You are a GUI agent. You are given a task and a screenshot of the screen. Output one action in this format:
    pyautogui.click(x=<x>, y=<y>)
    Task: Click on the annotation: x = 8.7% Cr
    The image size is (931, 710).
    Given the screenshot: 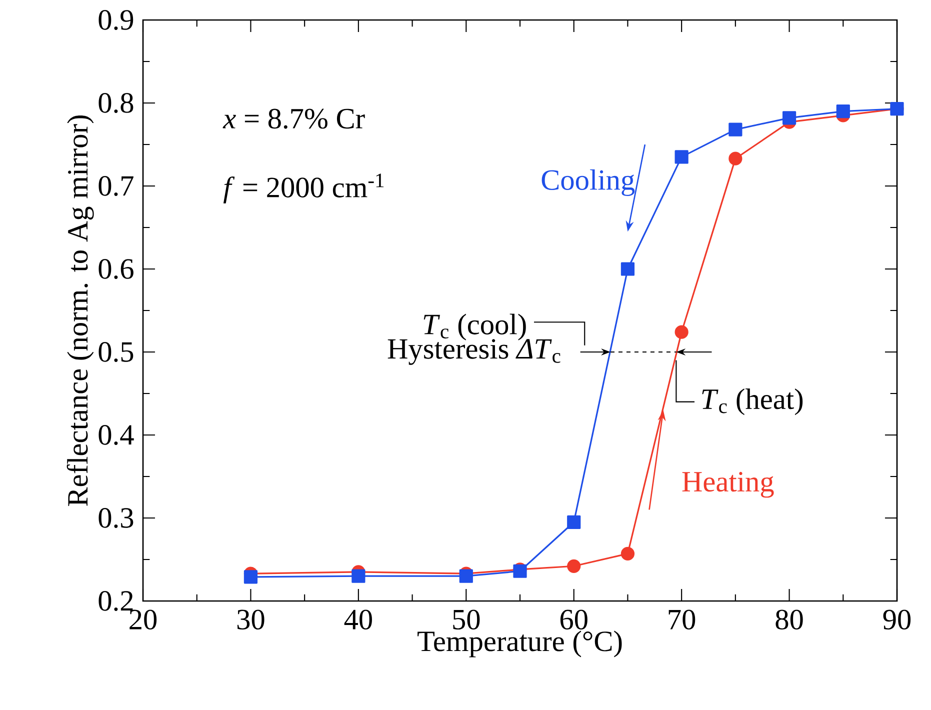 What is the action you would take?
    pyautogui.click(x=293, y=118)
    